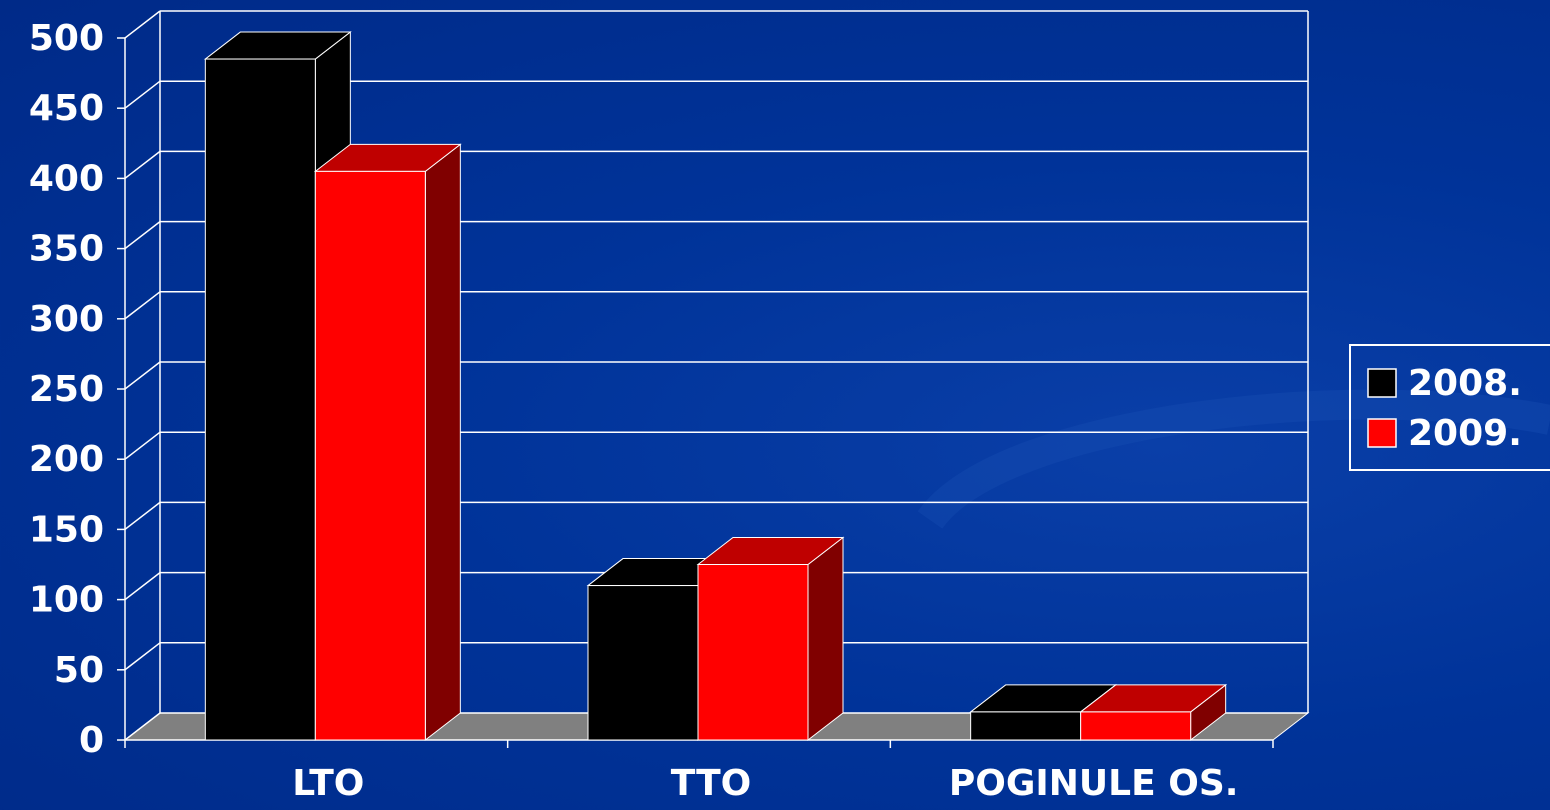  What do you see at coordinates (66, 178) in the screenshot?
I see `y-tick-label: 400` at bounding box center [66, 178].